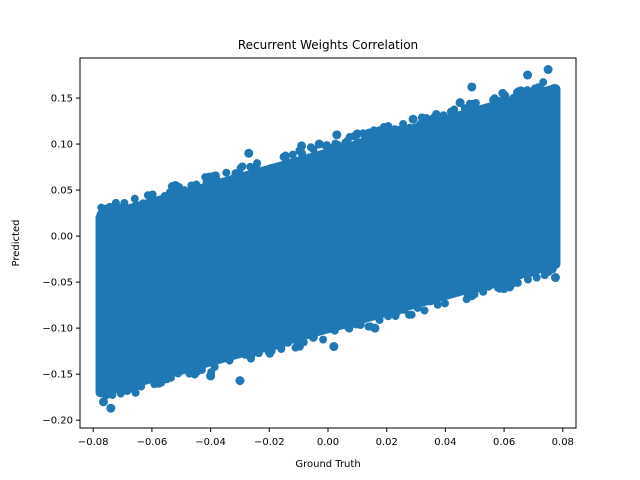 The height and width of the screenshot is (480, 640). What do you see at coordinates (152, 442) in the screenshot?
I see `x-tick-label: −0.06` at bounding box center [152, 442].